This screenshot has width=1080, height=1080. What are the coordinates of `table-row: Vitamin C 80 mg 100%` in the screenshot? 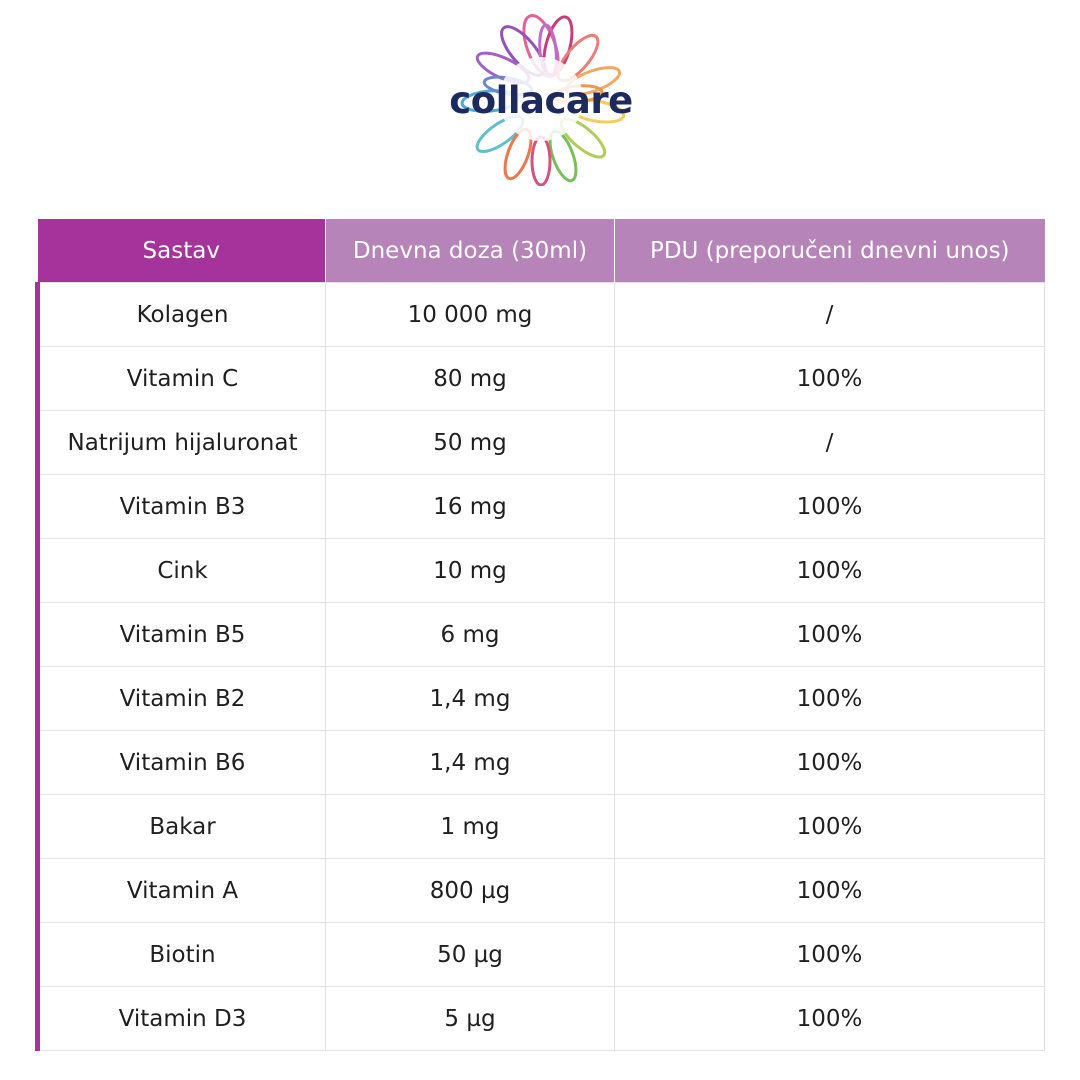 It's located at (540, 378).